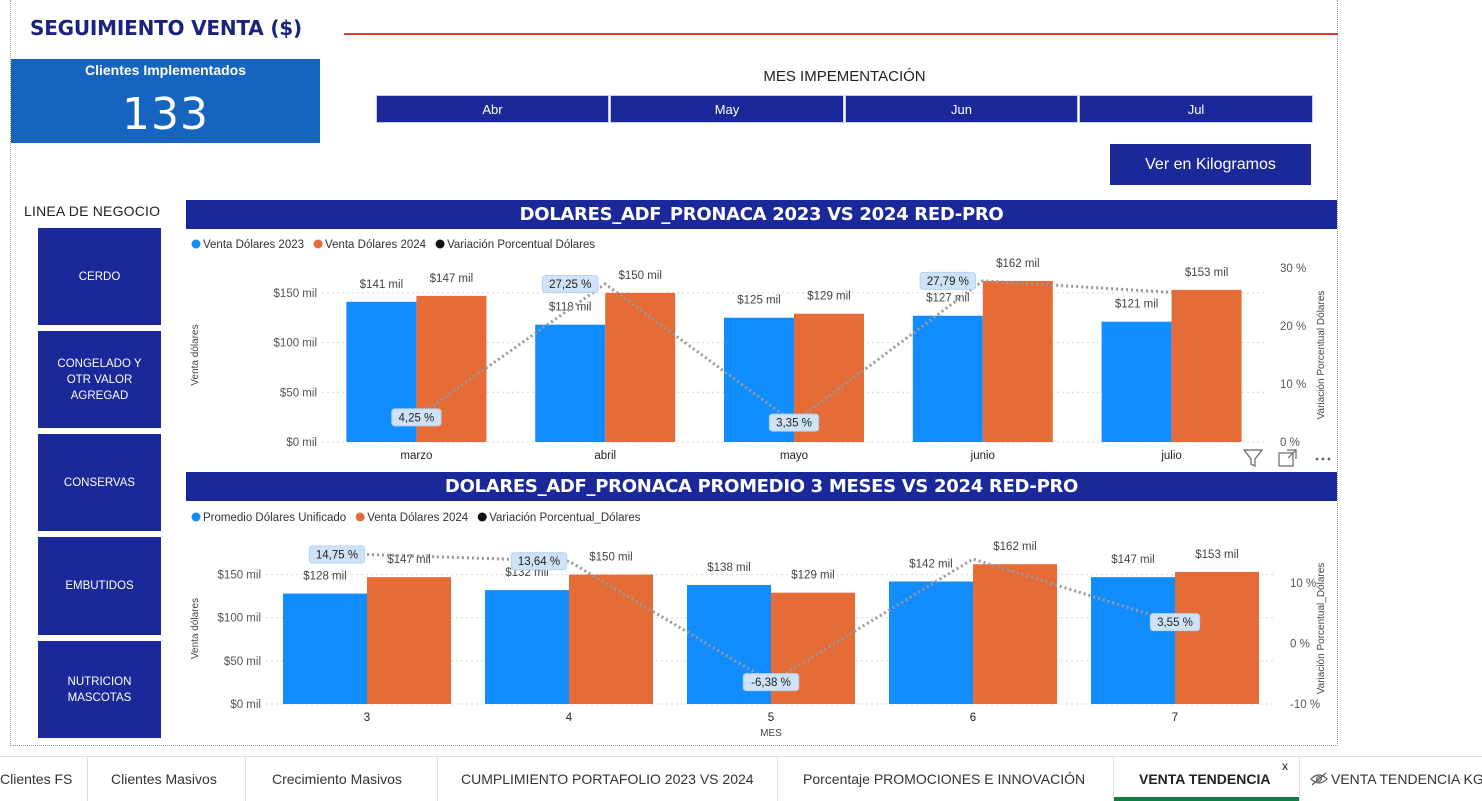 The height and width of the screenshot is (801, 1482). What do you see at coordinates (1300, 645) in the screenshot?
I see `chart2-y2-tick-label: 0 %` at bounding box center [1300, 645].